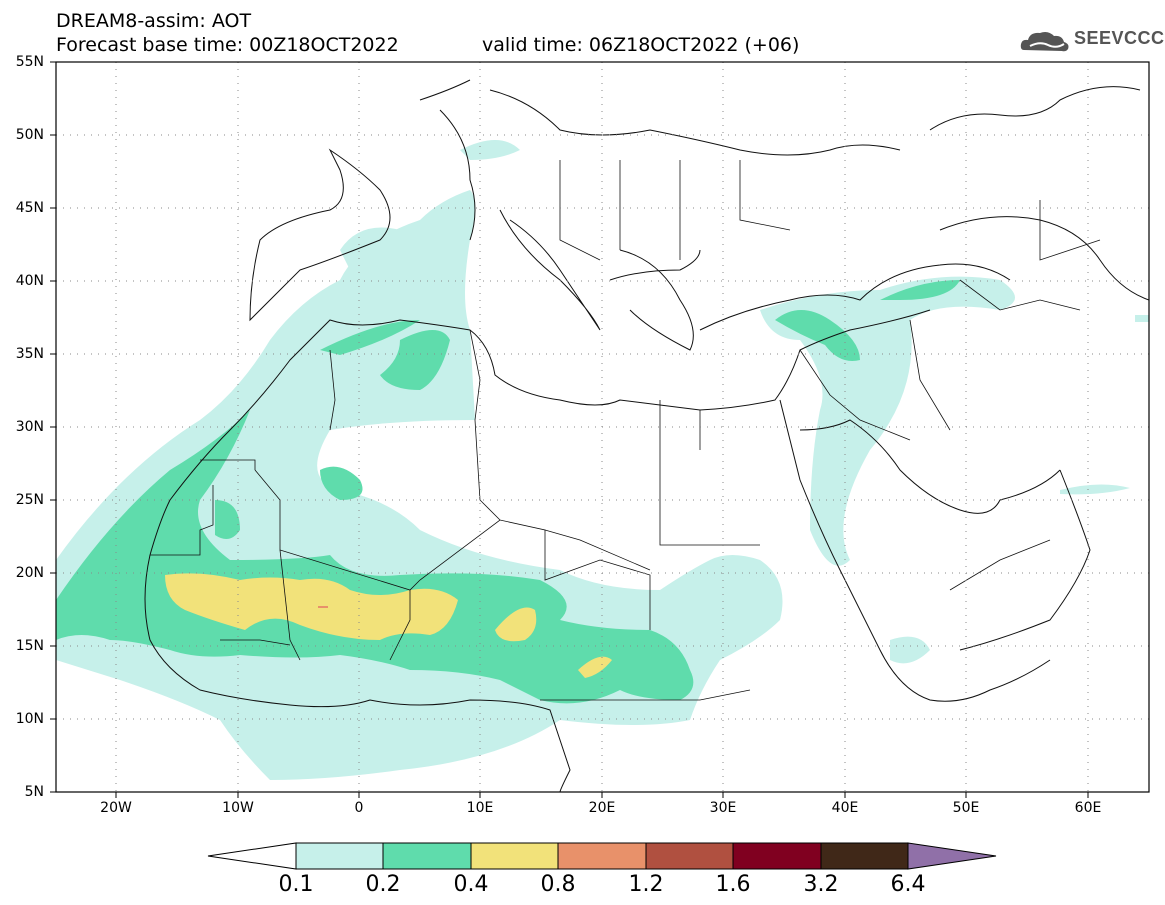 Image resolution: width=1165 pixels, height=905 pixels. Describe the element at coordinates (29, 62) in the screenshot. I see `lat-label: 55N` at that location.